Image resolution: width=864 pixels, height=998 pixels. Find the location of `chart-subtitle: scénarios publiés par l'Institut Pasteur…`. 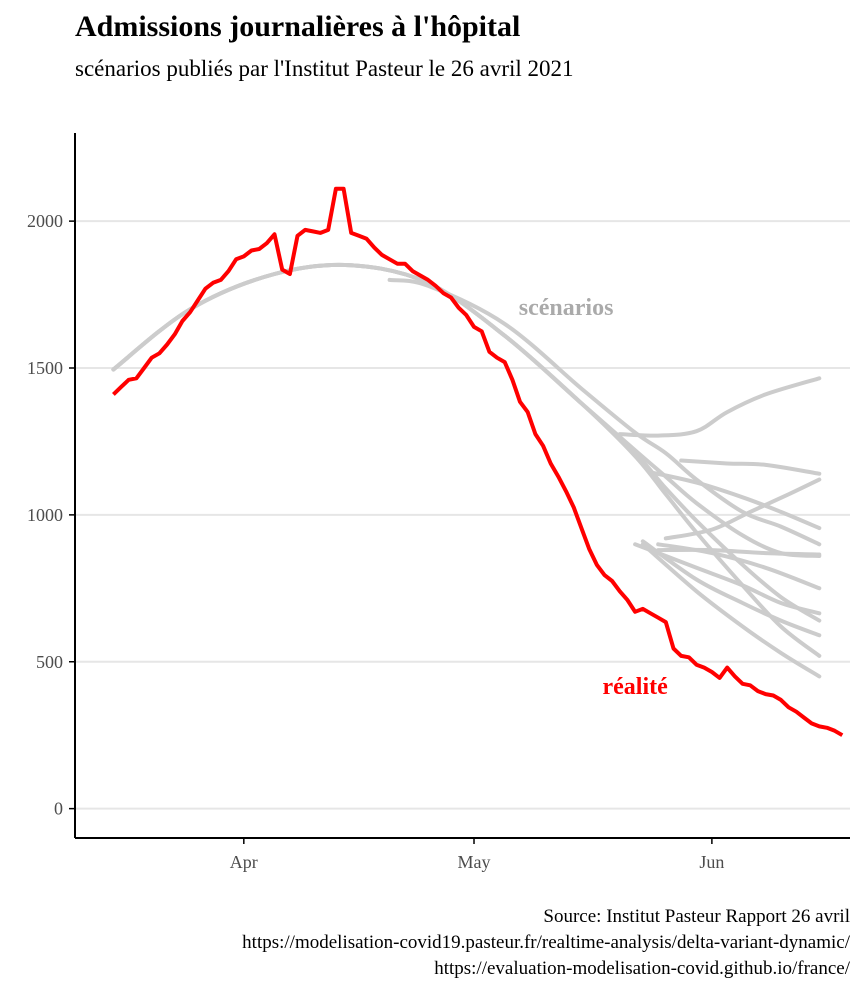

chart-subtitle: scénarios publiés par l'Institut Pasteur… is located at coordinates (324, 68).